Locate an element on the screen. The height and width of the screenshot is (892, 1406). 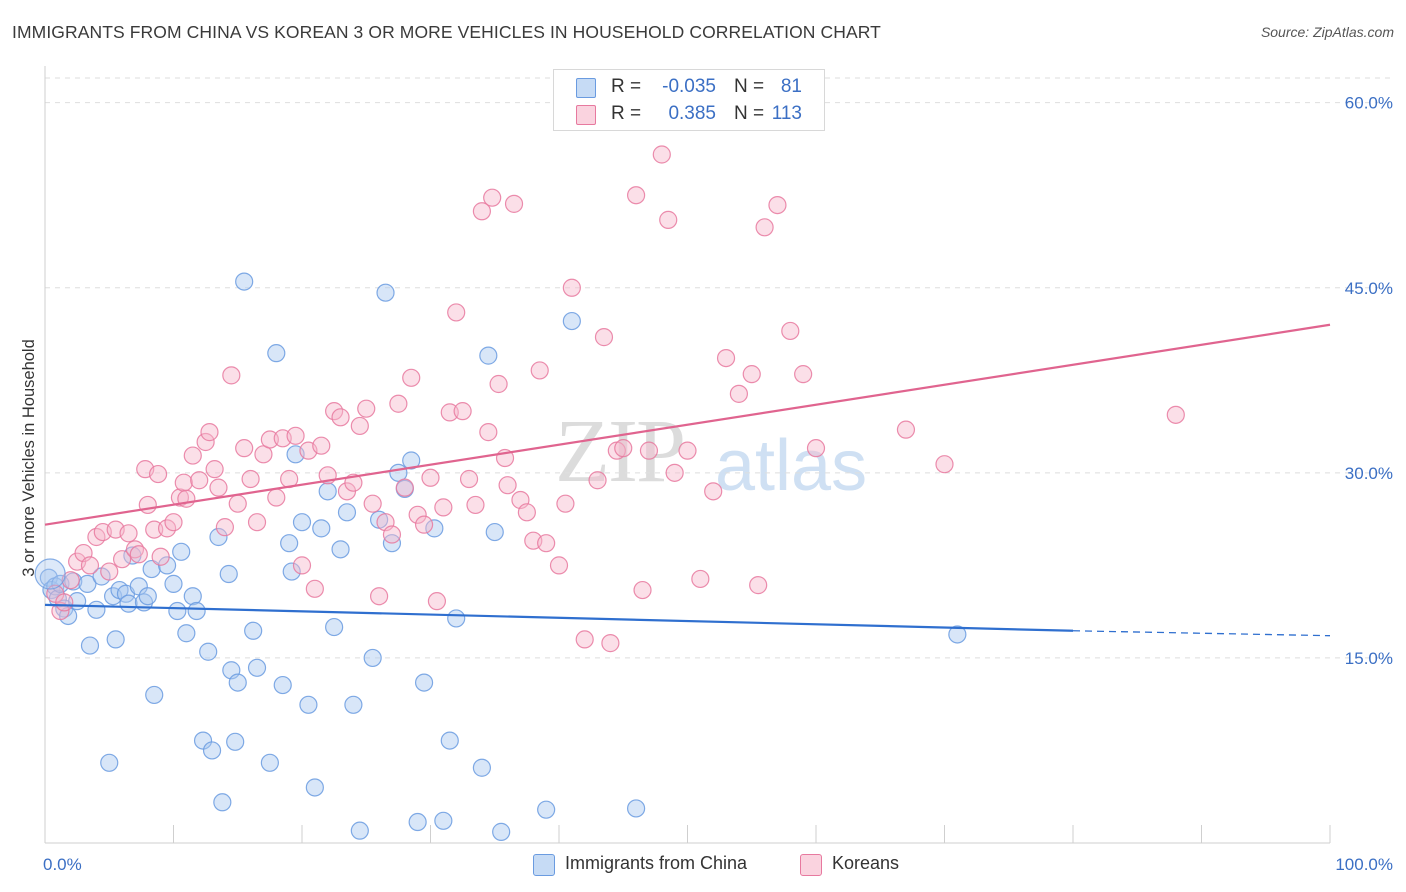
y-tick-label: 30.0% is located at coordinates (1369, 473).